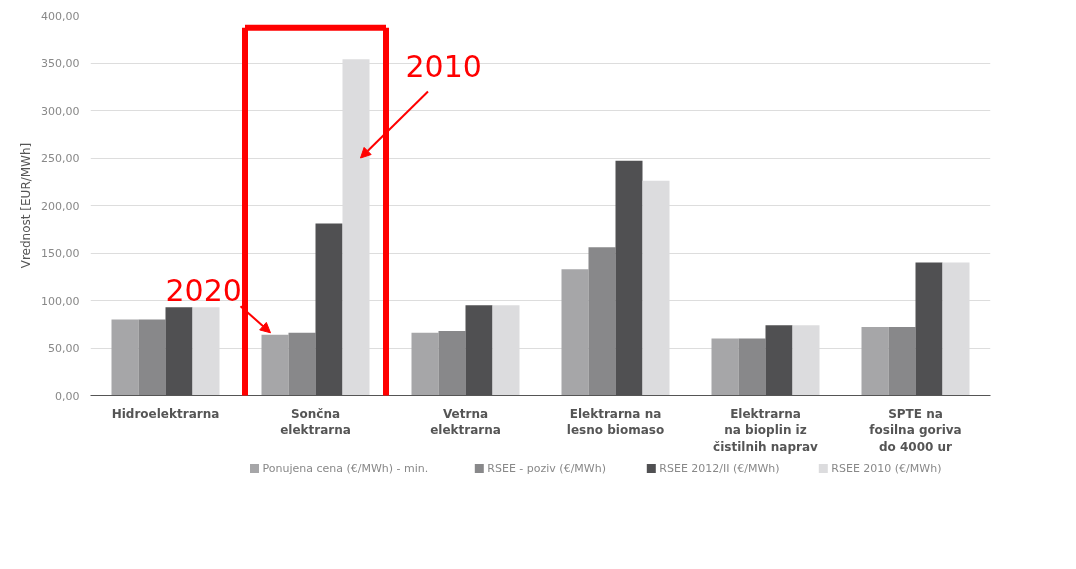  I want to click on x-tick-label: Hidroelektrarna, so click(165, 413).